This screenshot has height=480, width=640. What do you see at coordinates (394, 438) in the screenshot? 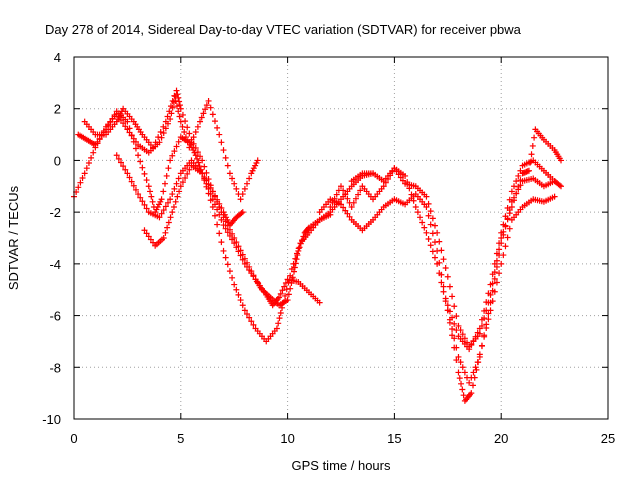
I see `x-tick-label: 15` at bounding box center [394, 438].